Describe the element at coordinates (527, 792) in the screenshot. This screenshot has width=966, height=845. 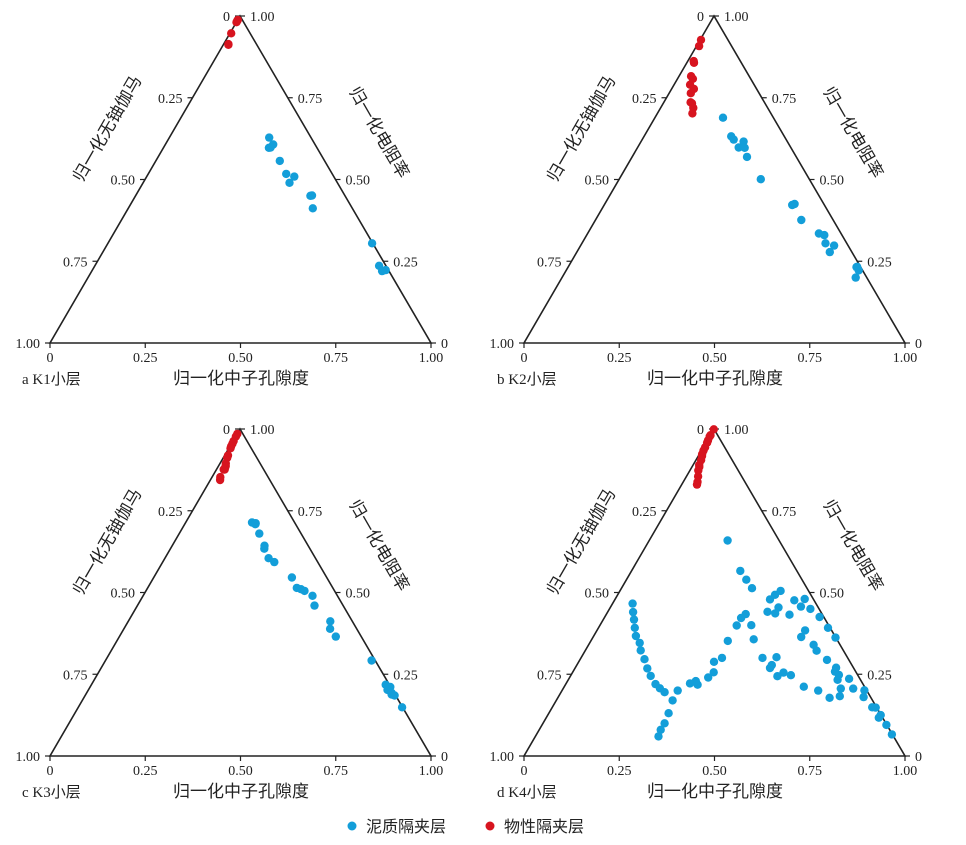
I see `panel-label: d K4小层` at that location.